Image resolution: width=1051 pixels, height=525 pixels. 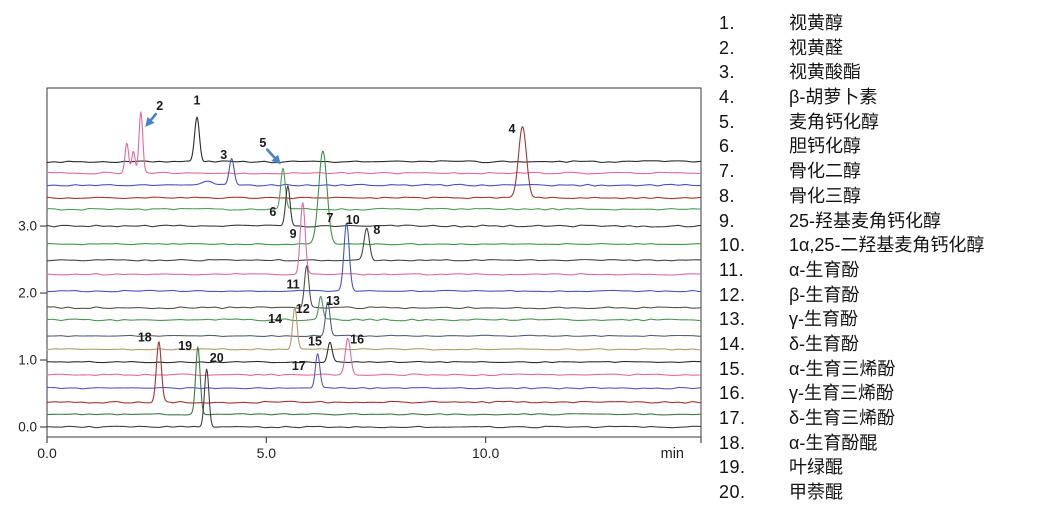 What do you see at coordinates (825, 146) in the screenshot?
I see `legend-item-name: 胆钙化醇` at bounding box center [825, 146].